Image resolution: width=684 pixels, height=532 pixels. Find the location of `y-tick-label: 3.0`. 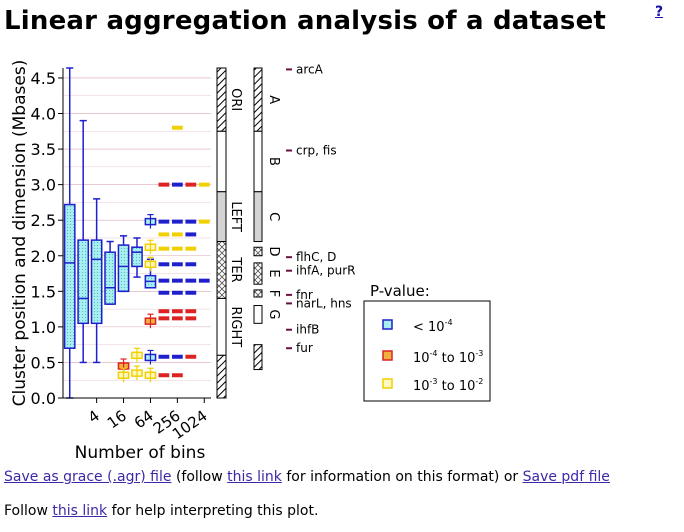

y-tick-label: 3.0 is located at coordinates (43, 185).